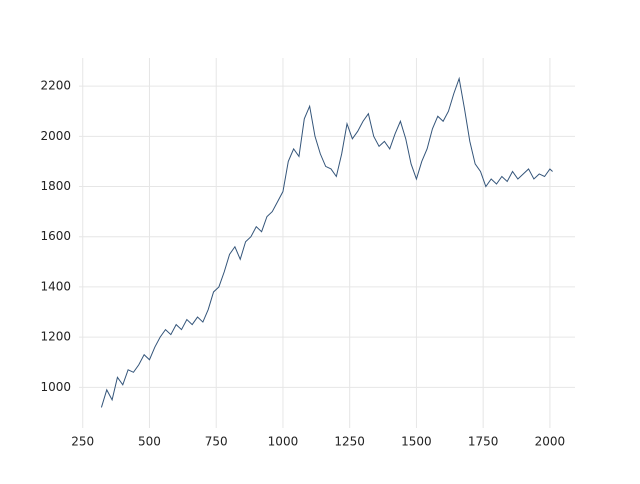 Image resolution: width=640 pixels, height=484 pixels. I want to click on y-tick-label: 1600, so click(55, 236).